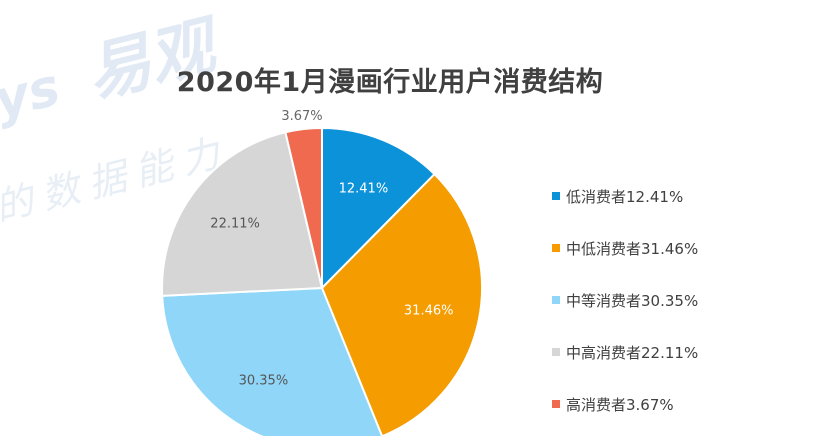 This screenshot has height=436, width=834. Describe the element at coordinates (235, 224) in the screenshot. I see `pie-data-label-4: 22.11%` at that location.